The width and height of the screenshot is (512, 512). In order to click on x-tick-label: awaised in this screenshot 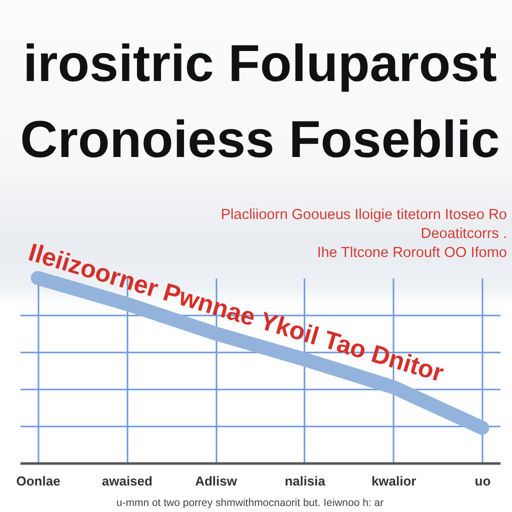, I will do `click(127, 481)`.